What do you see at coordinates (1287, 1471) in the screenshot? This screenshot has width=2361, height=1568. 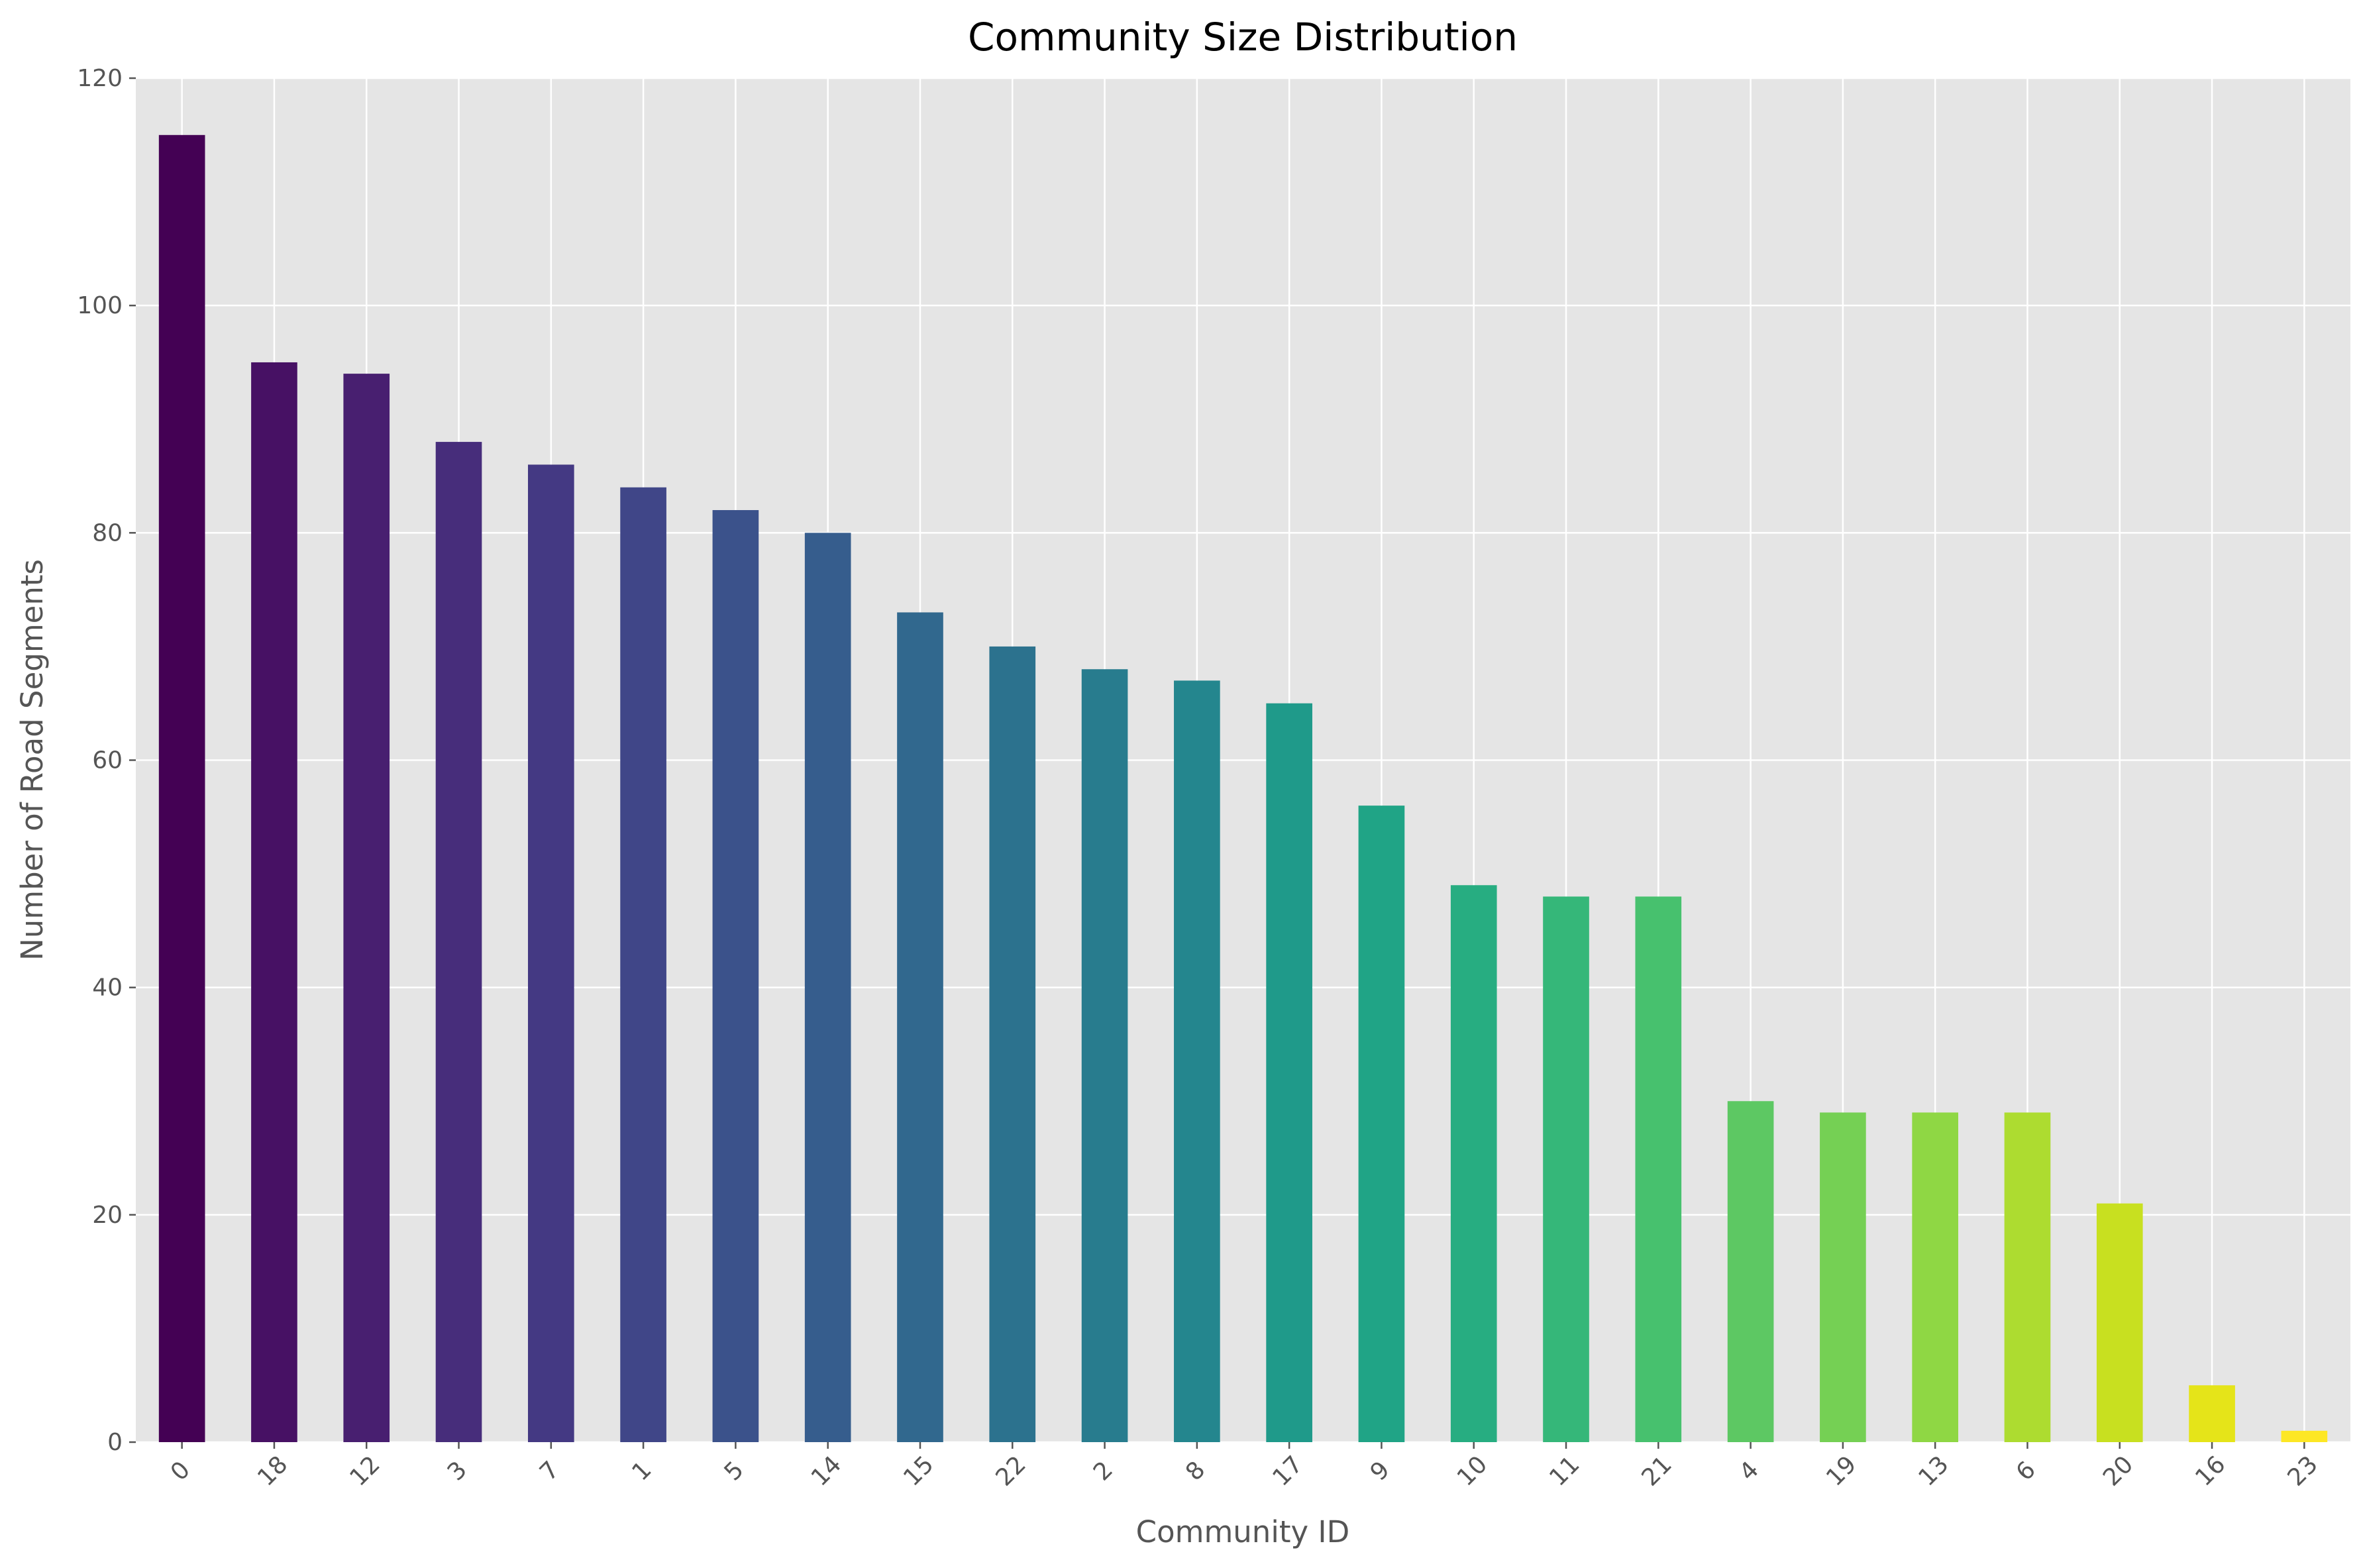 I see `x-tick-label: 17` at bounding box center [1287, 1471].